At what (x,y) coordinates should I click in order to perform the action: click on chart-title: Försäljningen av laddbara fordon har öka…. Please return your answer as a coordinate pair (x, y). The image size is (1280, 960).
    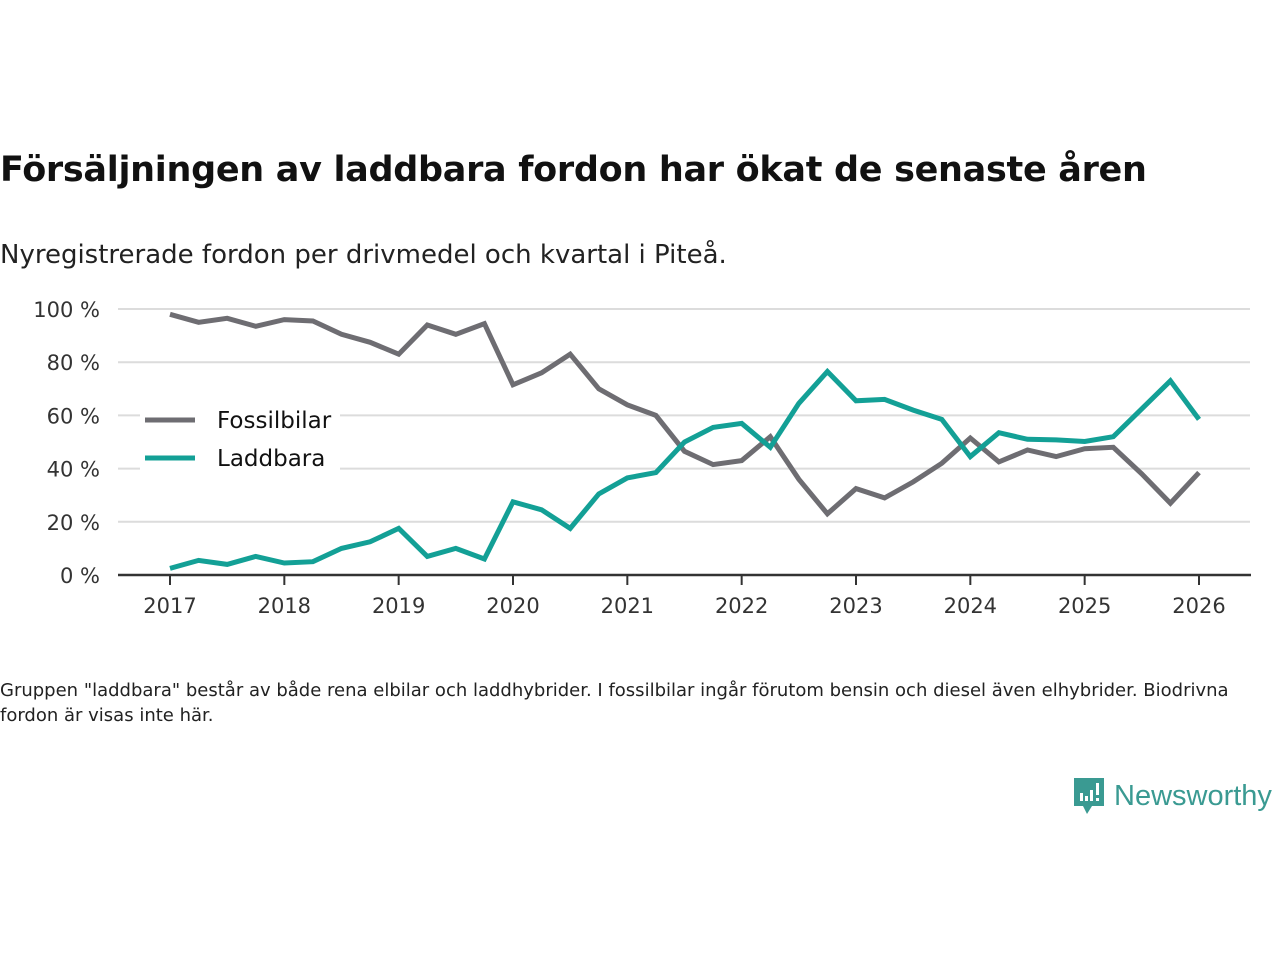
    Looking at the image, I should click on (573, 170).